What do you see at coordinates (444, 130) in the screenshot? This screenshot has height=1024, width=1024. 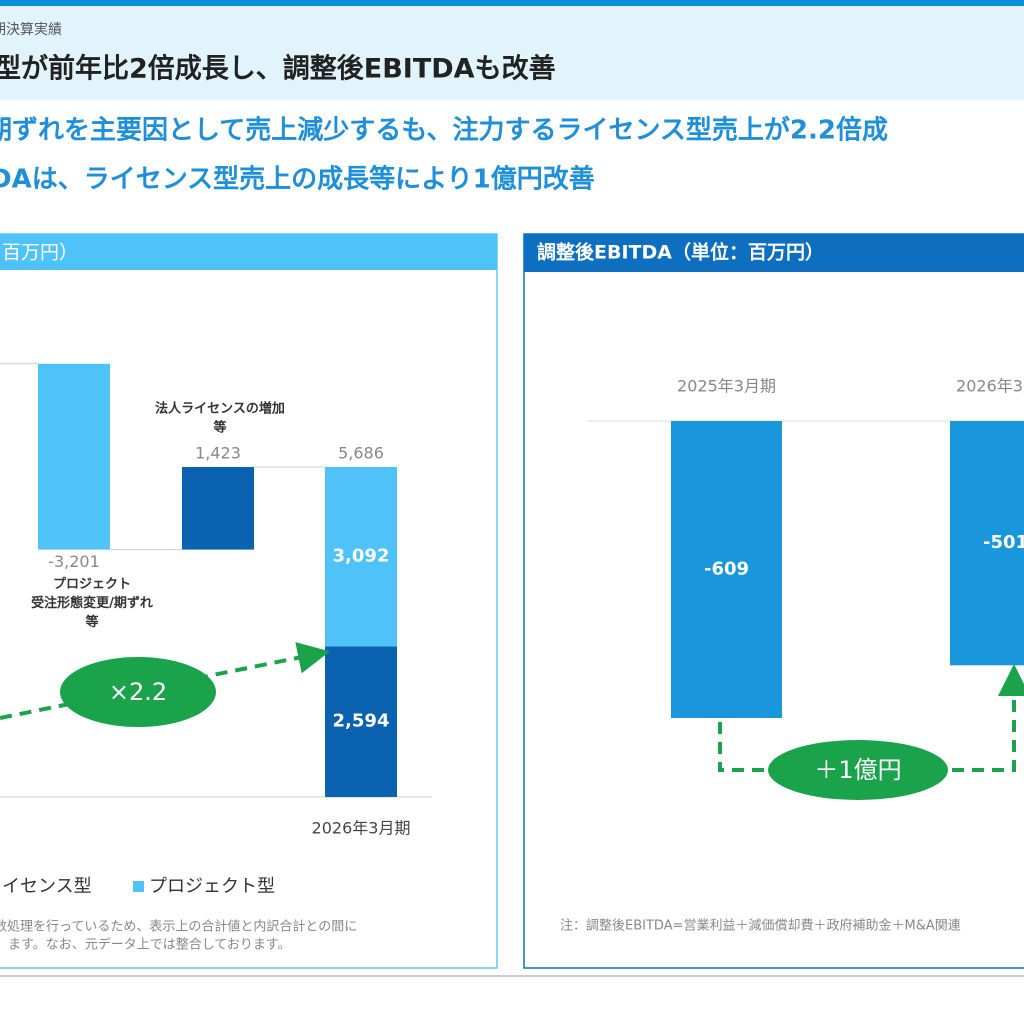 I see `lead-line: 期ずれを主要因として売上減少するも、注力するライセンス型売上が2.2倍成` at bounding box center [444, 130].